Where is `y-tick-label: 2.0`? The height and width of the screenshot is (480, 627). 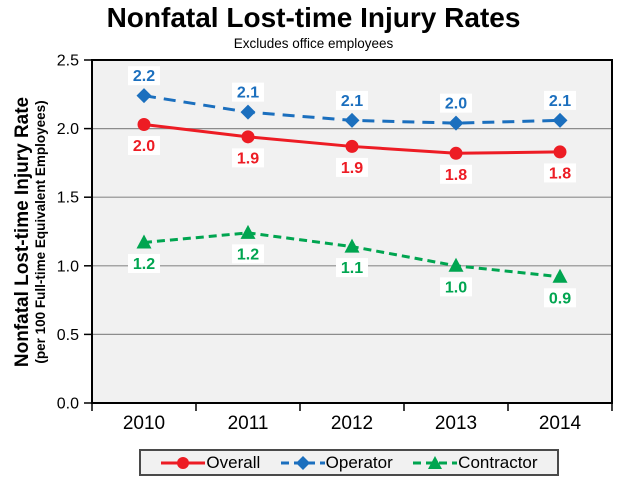
y-tick-label: 2.0 is located at coordinates (68, 129).